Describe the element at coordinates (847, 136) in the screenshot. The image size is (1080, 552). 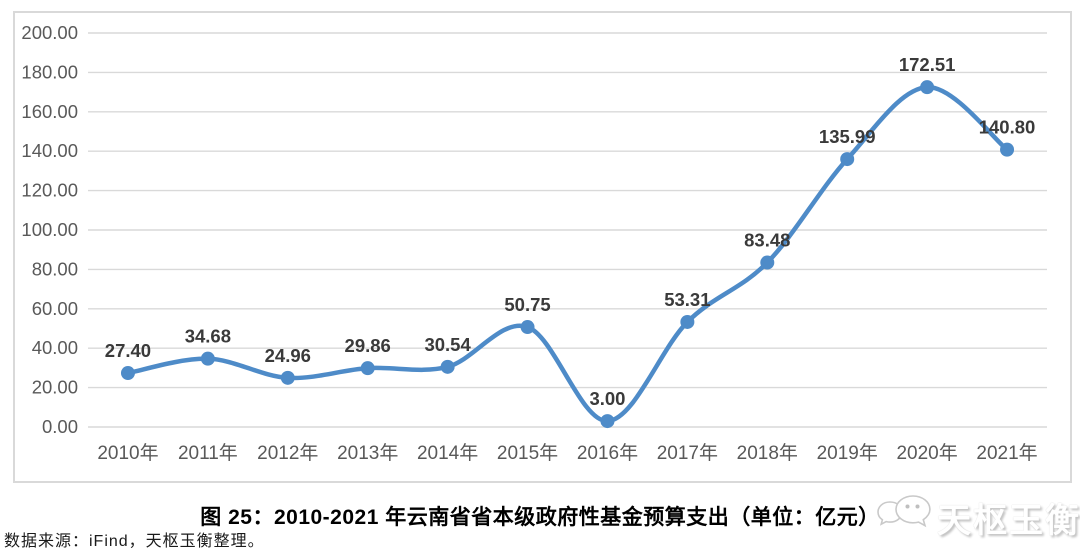
I see `data-label: 135.99` at that location.